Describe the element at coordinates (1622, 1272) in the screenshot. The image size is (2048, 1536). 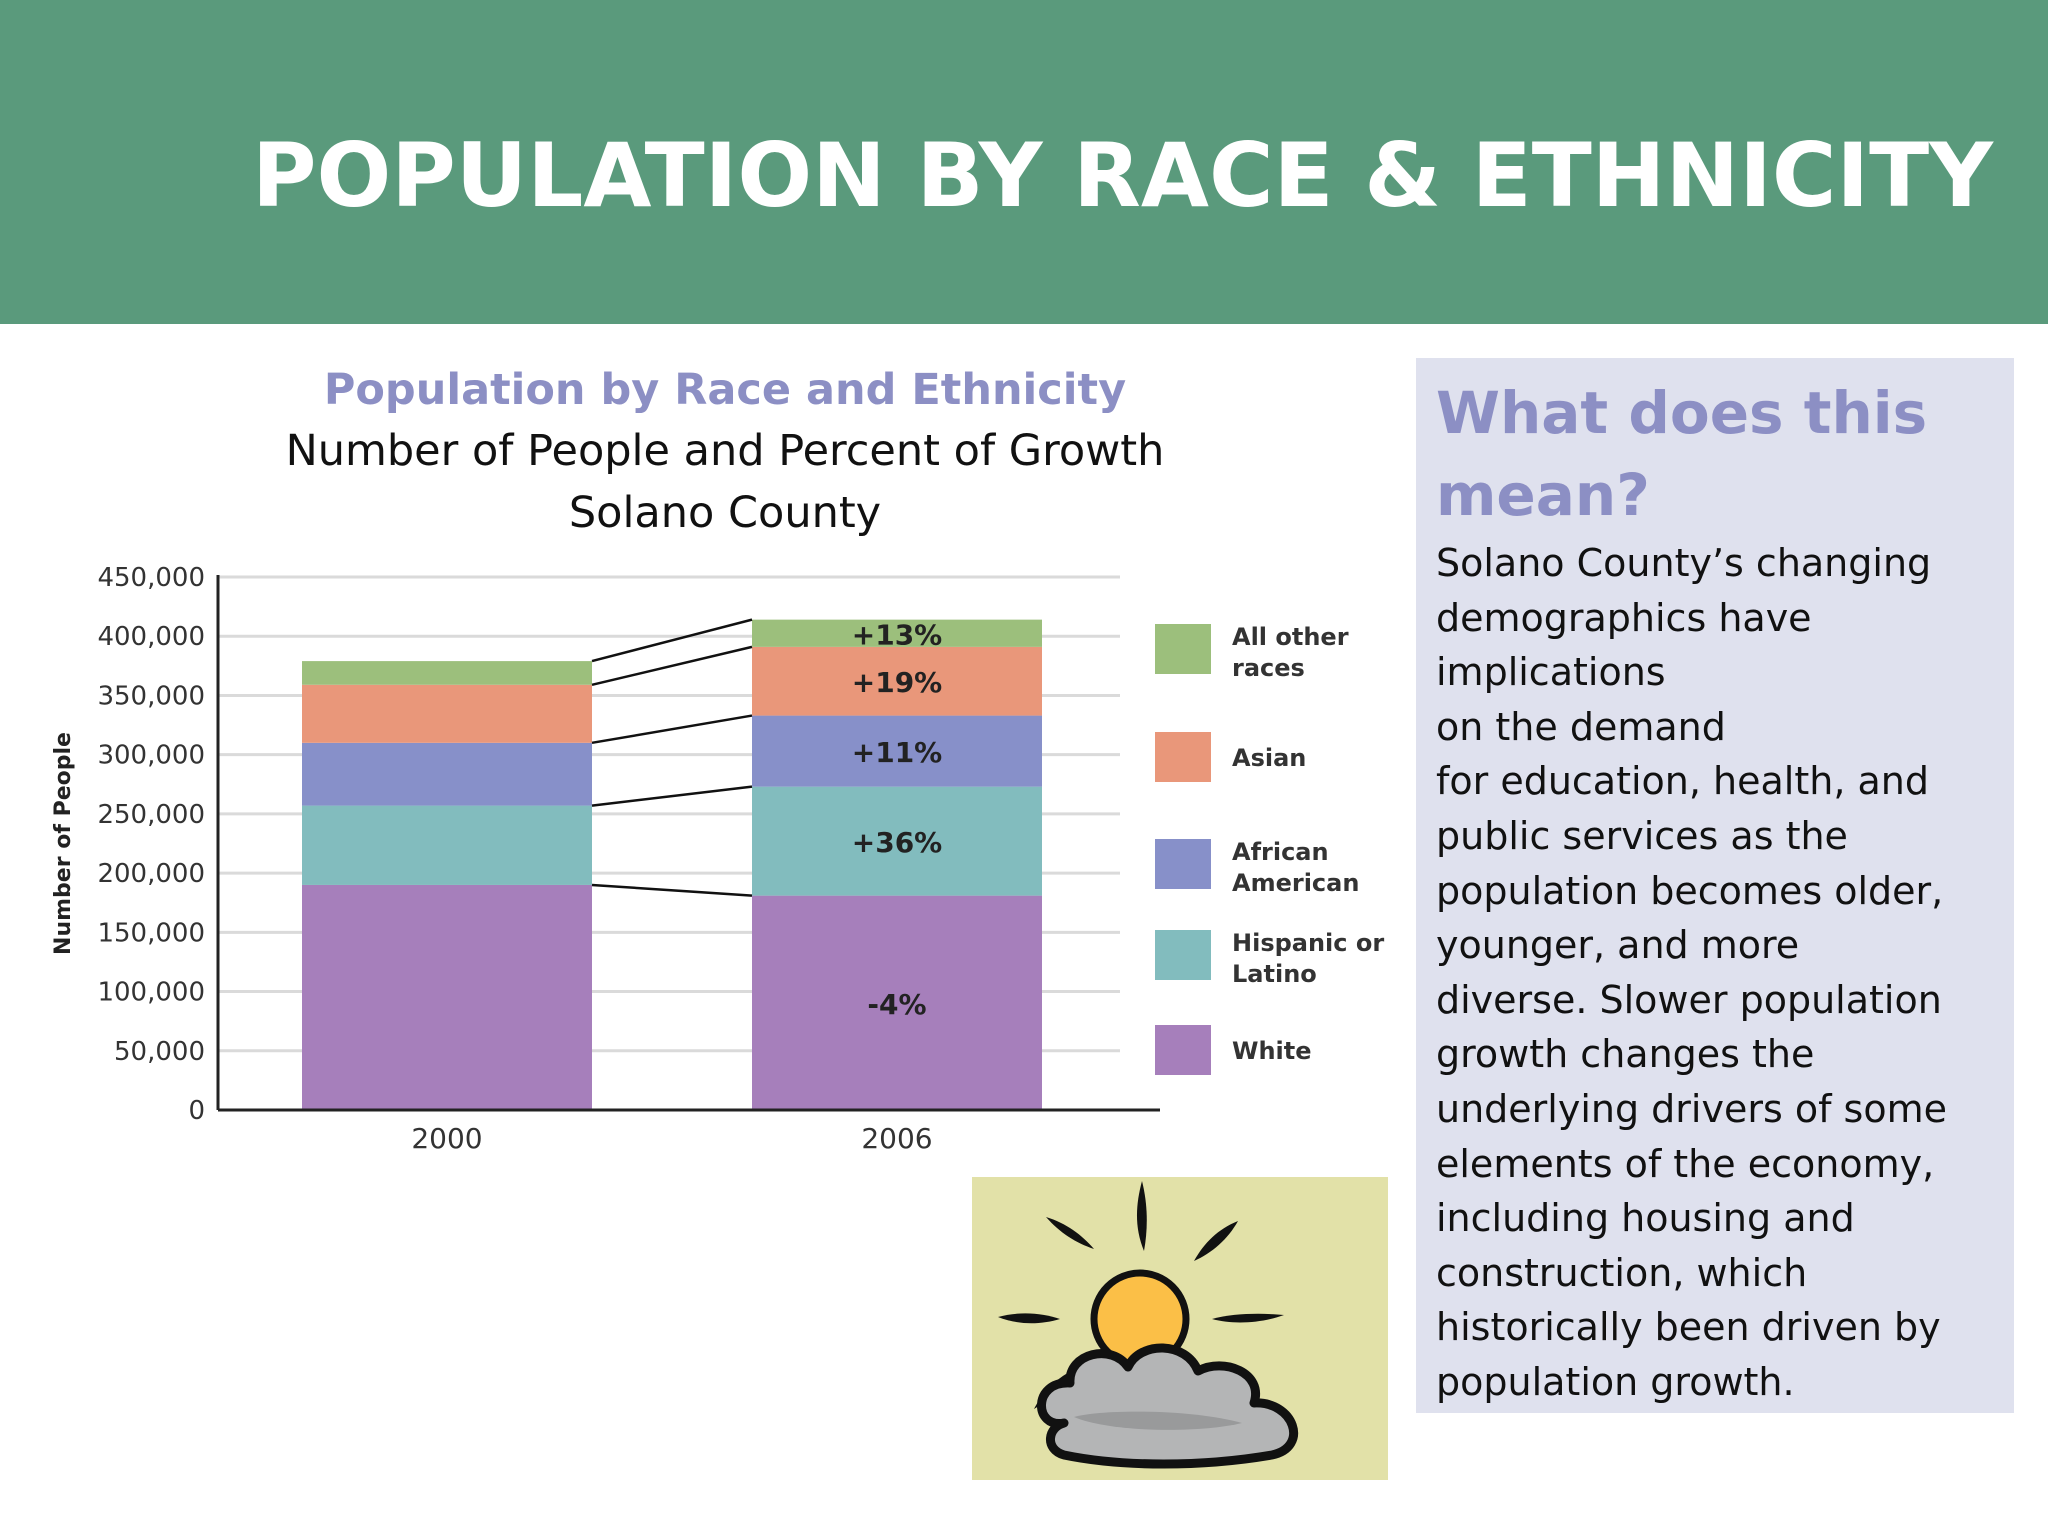
I see `explanation-line: construction, which` at that location.